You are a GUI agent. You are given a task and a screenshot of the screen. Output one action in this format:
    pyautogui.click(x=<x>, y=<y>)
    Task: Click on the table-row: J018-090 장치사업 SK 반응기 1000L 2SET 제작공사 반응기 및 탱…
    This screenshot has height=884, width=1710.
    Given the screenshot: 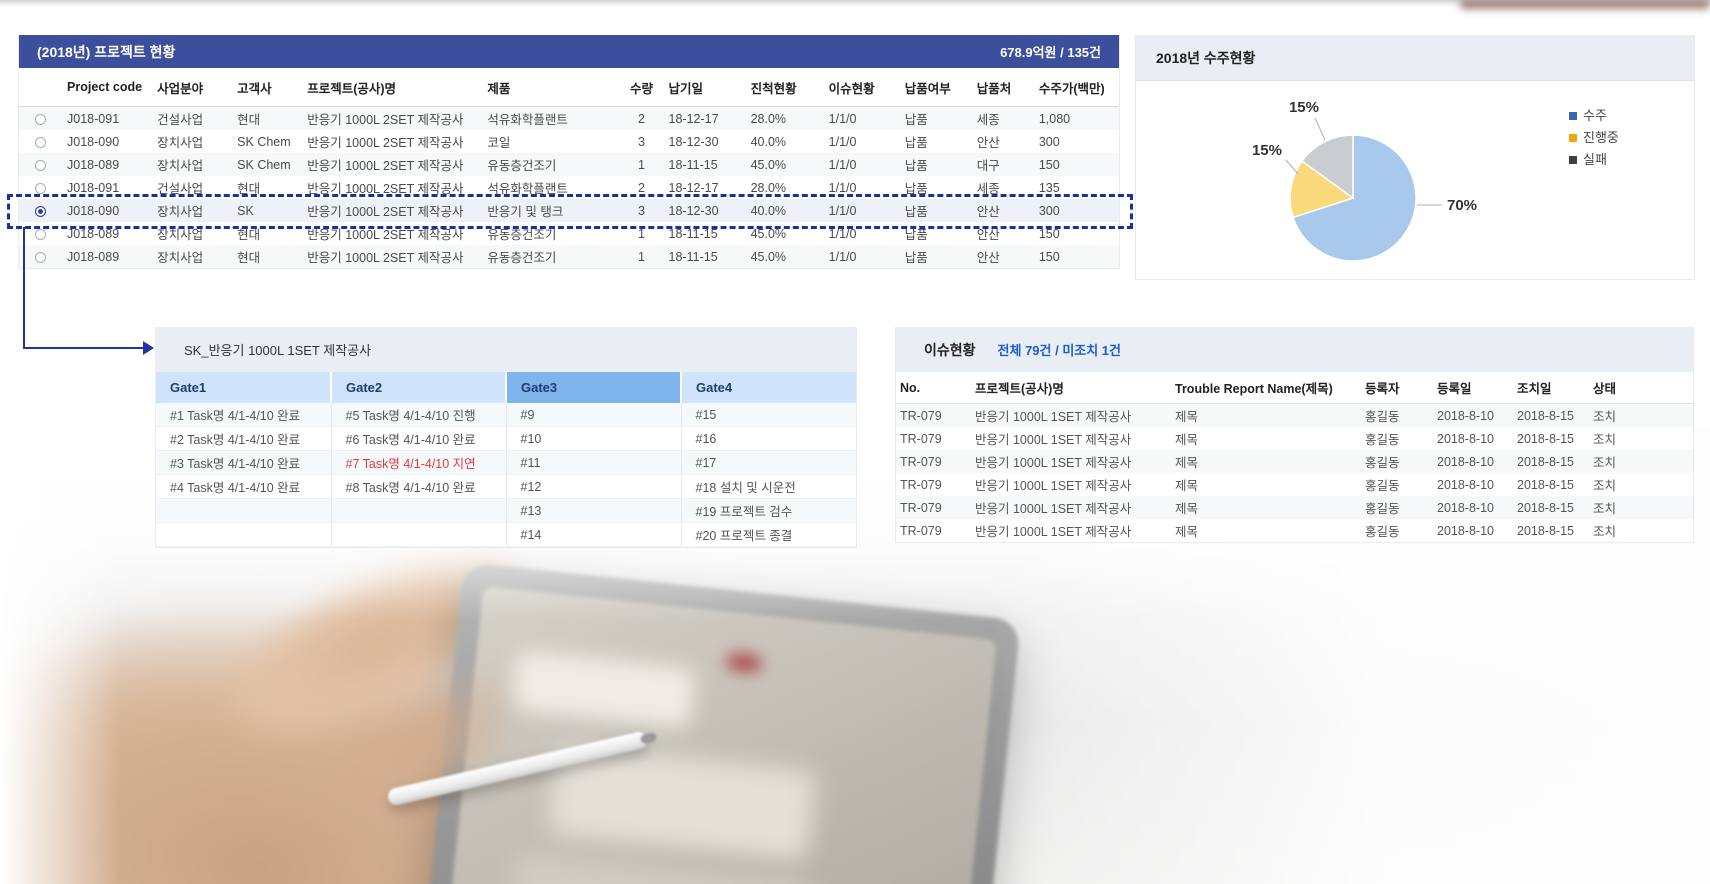 What is the action you would take?
    pyautogui.click(x=569, y=210)
    